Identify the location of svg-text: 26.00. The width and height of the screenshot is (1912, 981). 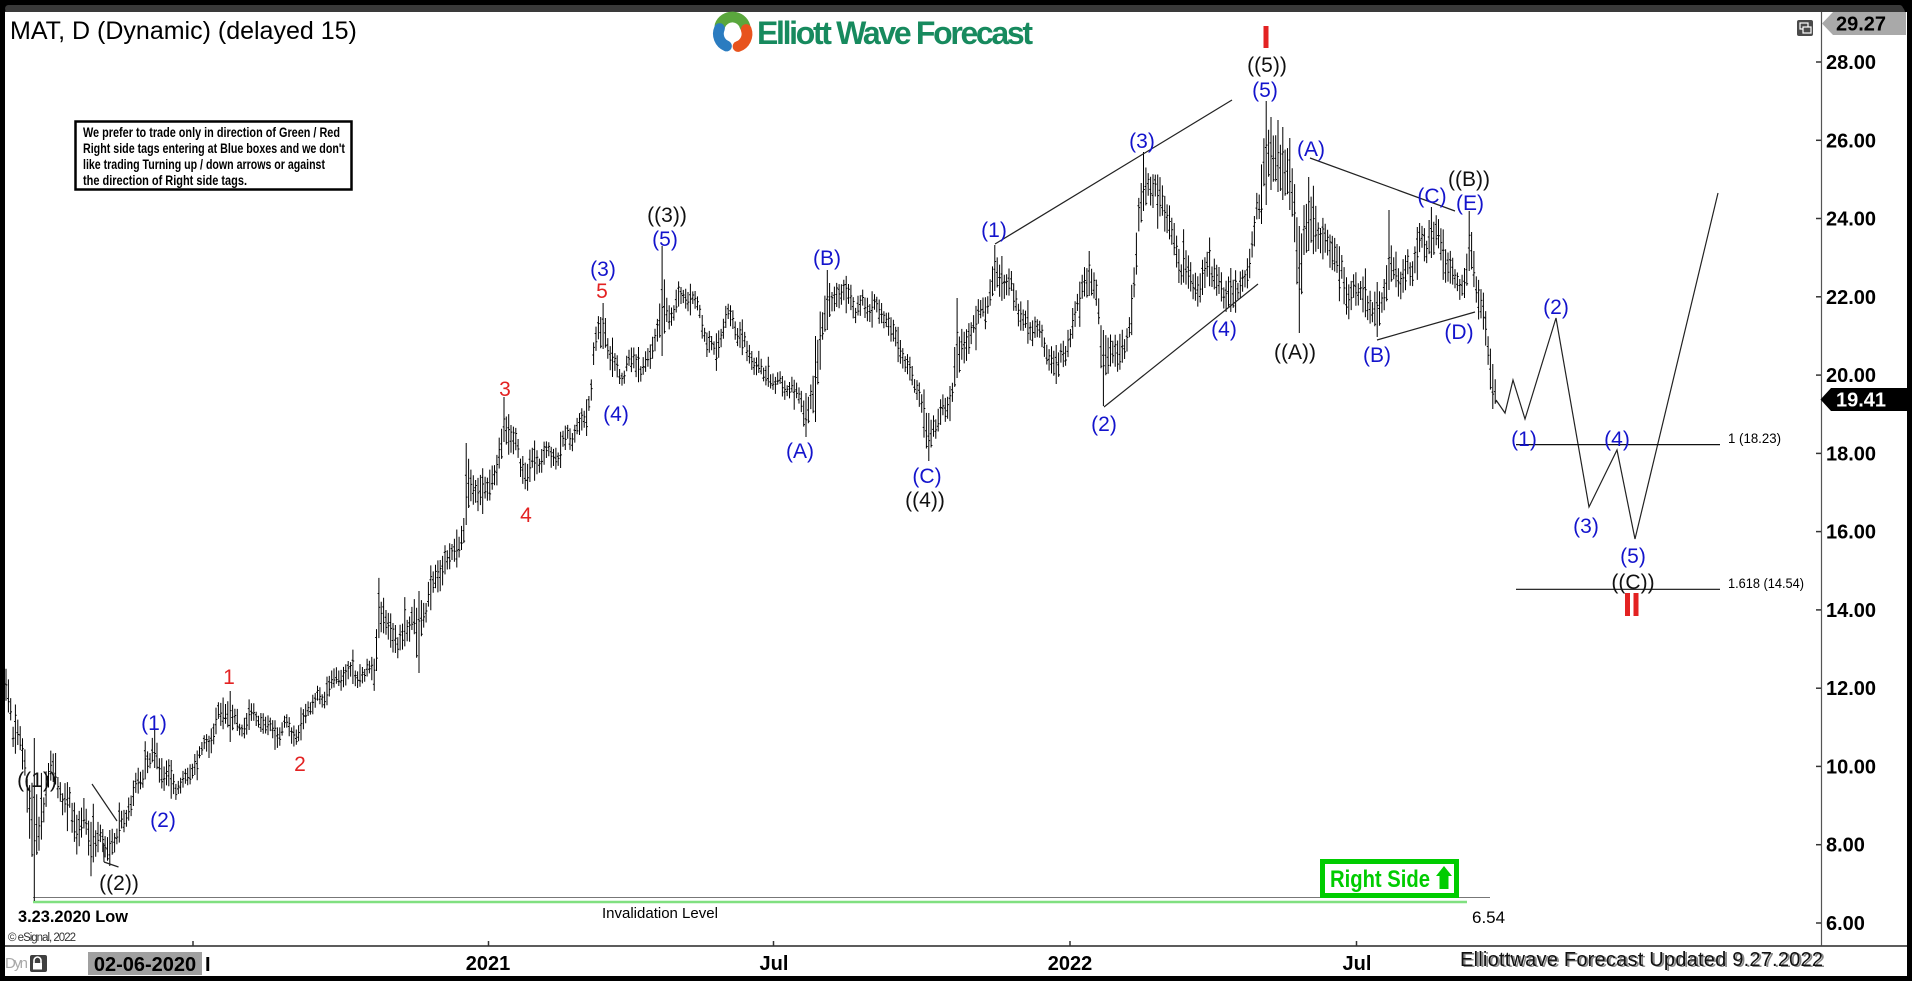
(1851, 141).